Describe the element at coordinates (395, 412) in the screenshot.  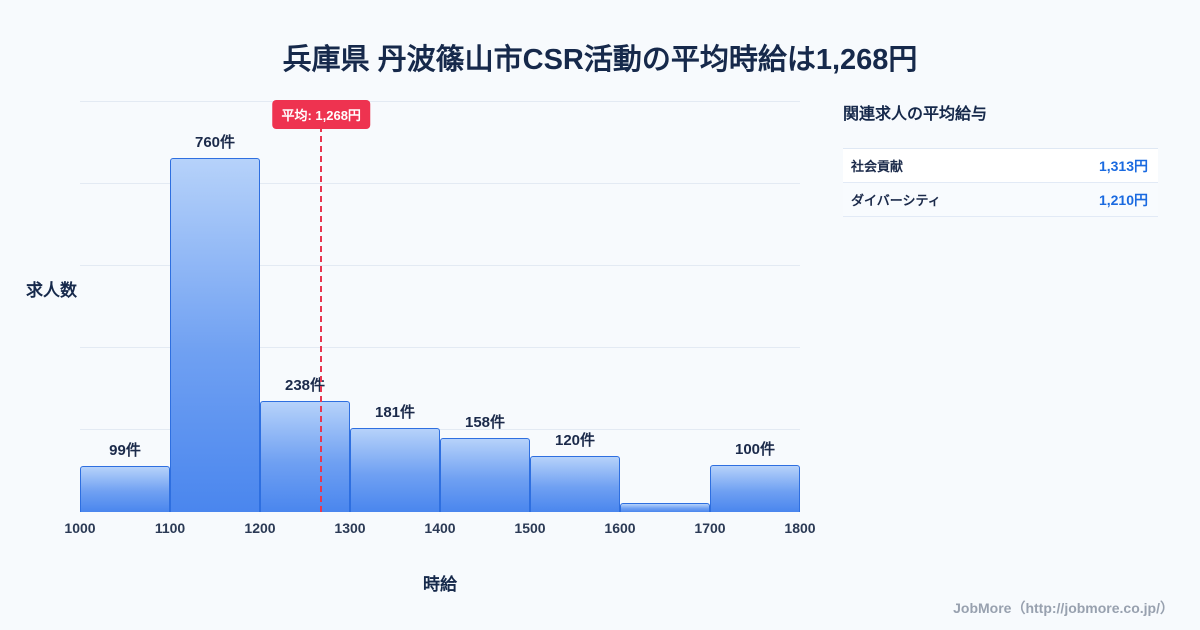
I see `bar-value-label: 181件` at that location.